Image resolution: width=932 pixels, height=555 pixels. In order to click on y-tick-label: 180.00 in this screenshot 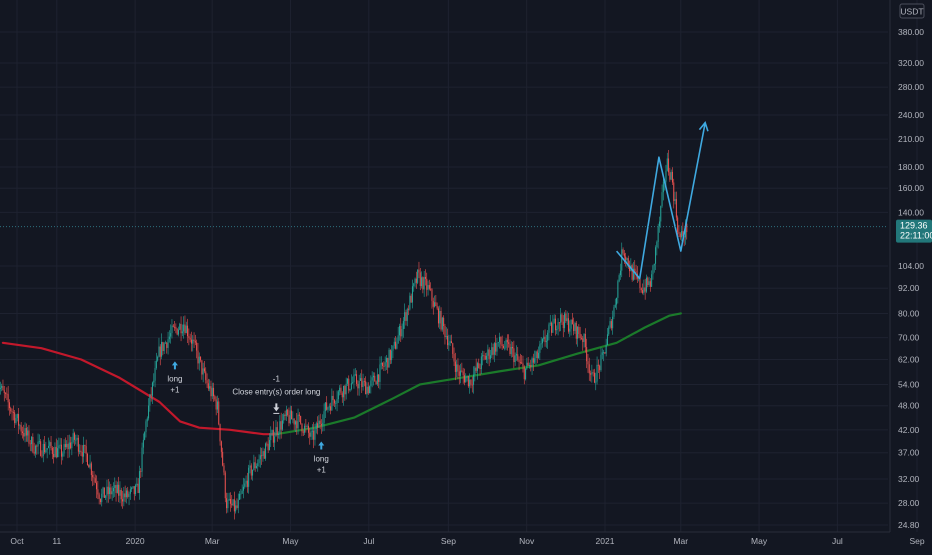, I will do `click(911, 167)`.